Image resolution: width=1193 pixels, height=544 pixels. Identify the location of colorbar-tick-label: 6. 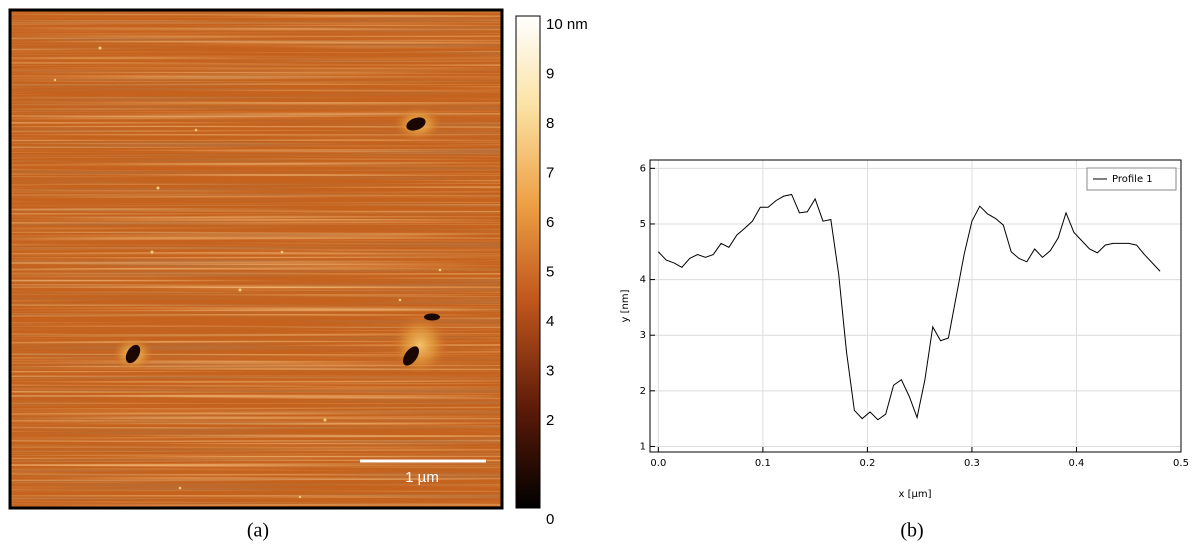
(550, 222).